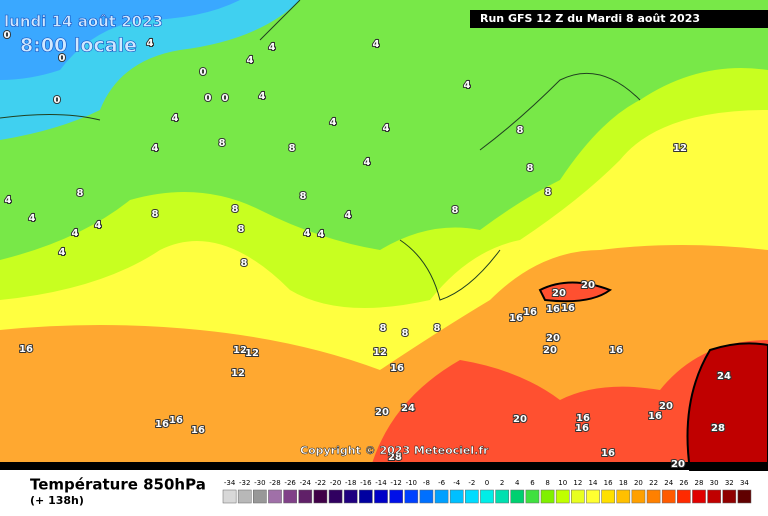  Describe the element at coordinates (395, 483) in the screenshot. I see `colorbar-label: -12` at that location.